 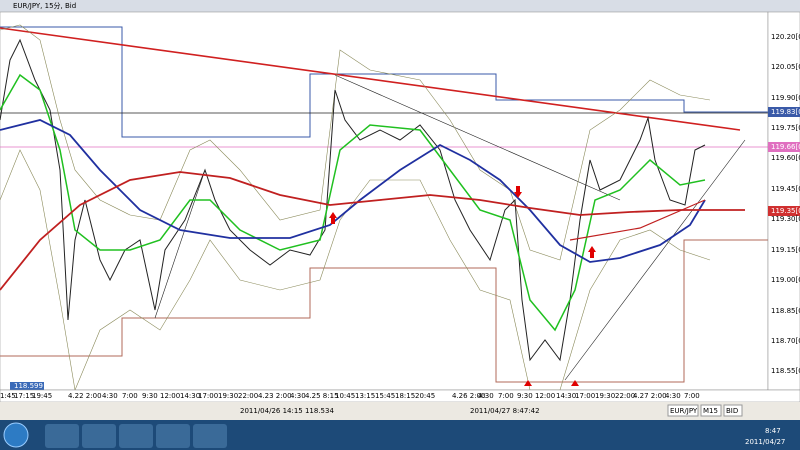 I want to click on price-type: BID, so click(x=732, y=411).